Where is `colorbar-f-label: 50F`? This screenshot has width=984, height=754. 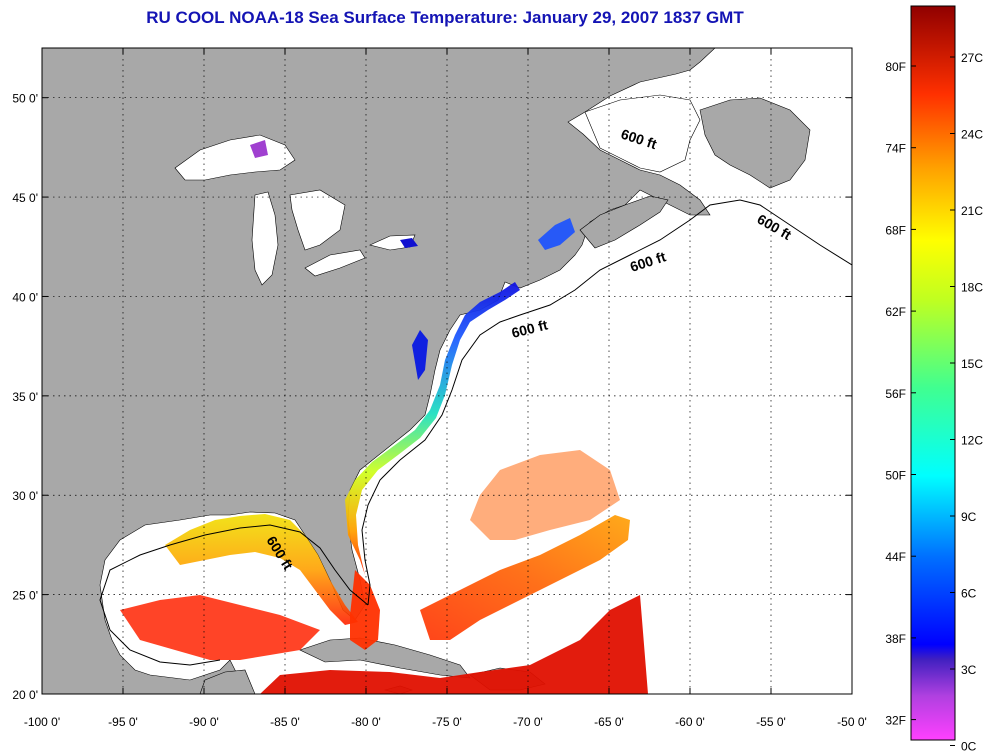
colorbar-f-label: 50F is located at coordinates (895, 476).